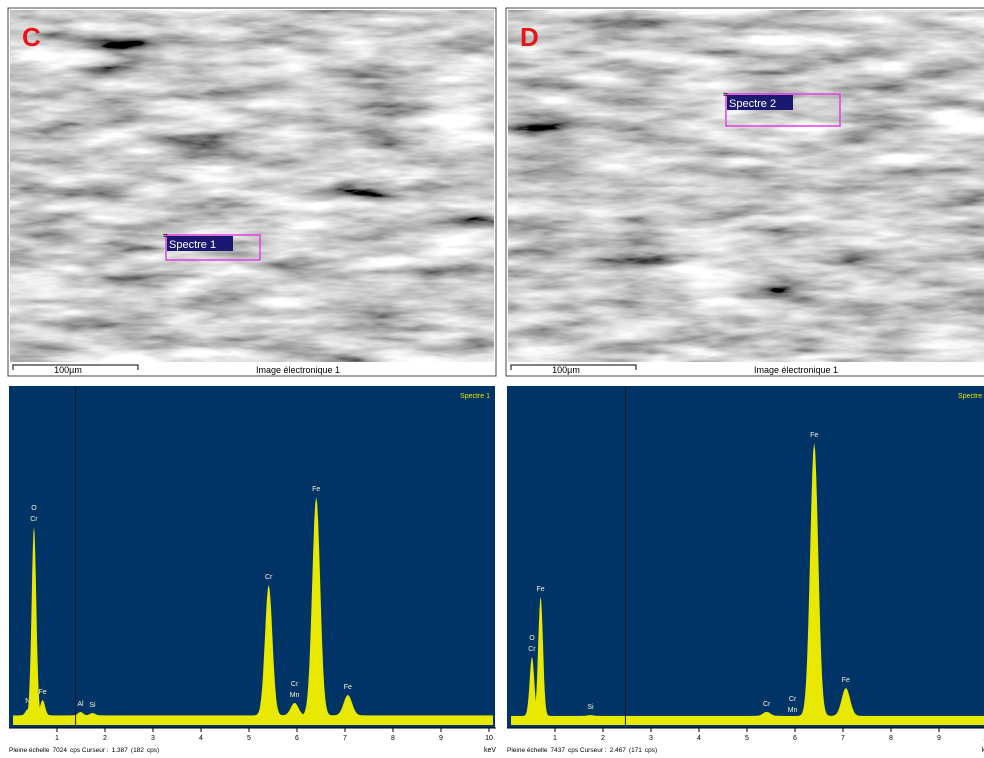  What do you see at coordinates (80, 704) in the screenshot?
I see `peak-label: Al` at bounding box center [80, 704].